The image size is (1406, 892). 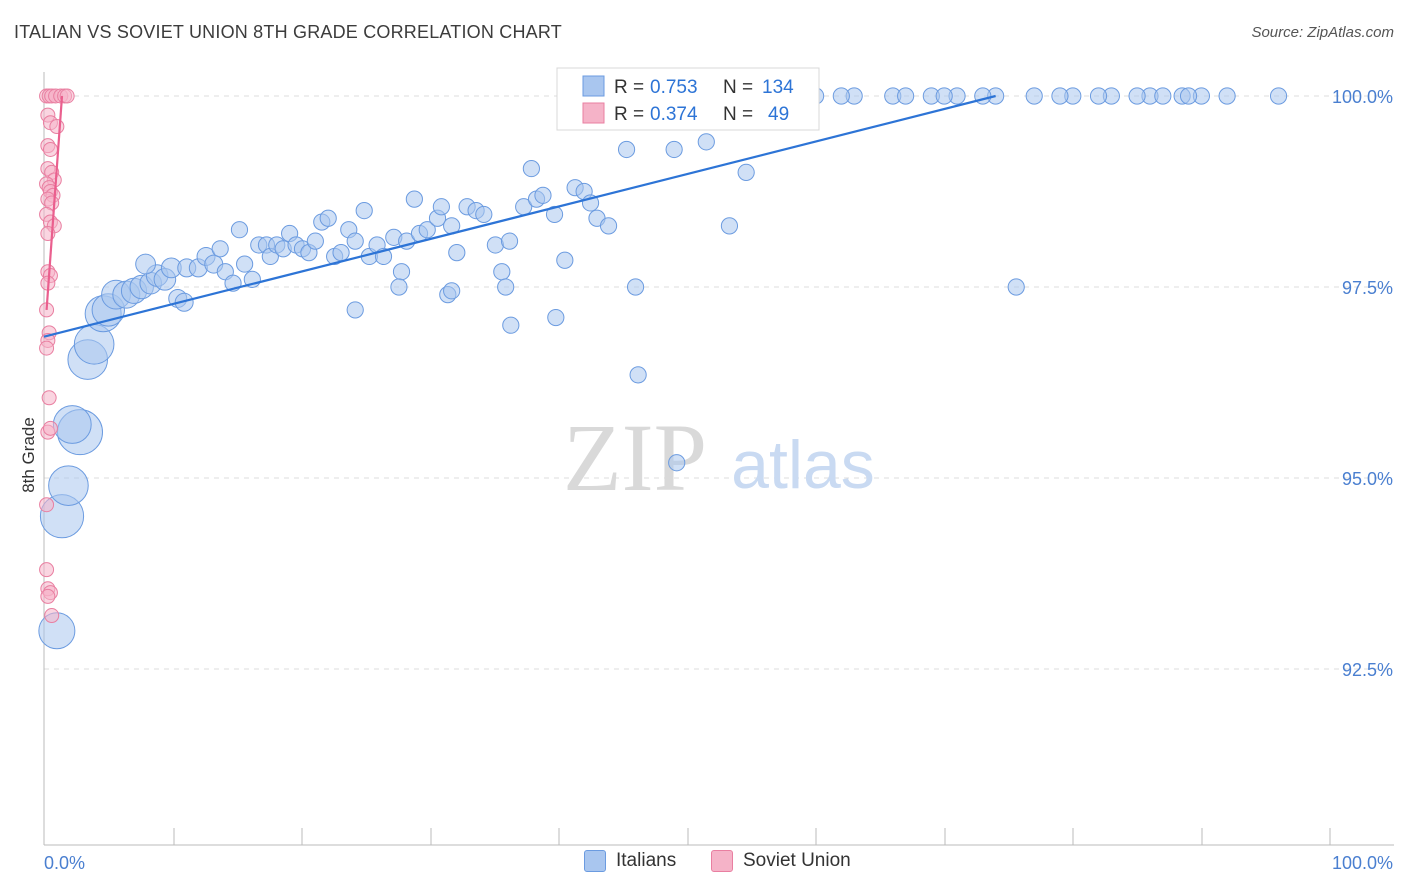 I want to click on legend-r-value-2: 0.374, so click(x=674, y=114).